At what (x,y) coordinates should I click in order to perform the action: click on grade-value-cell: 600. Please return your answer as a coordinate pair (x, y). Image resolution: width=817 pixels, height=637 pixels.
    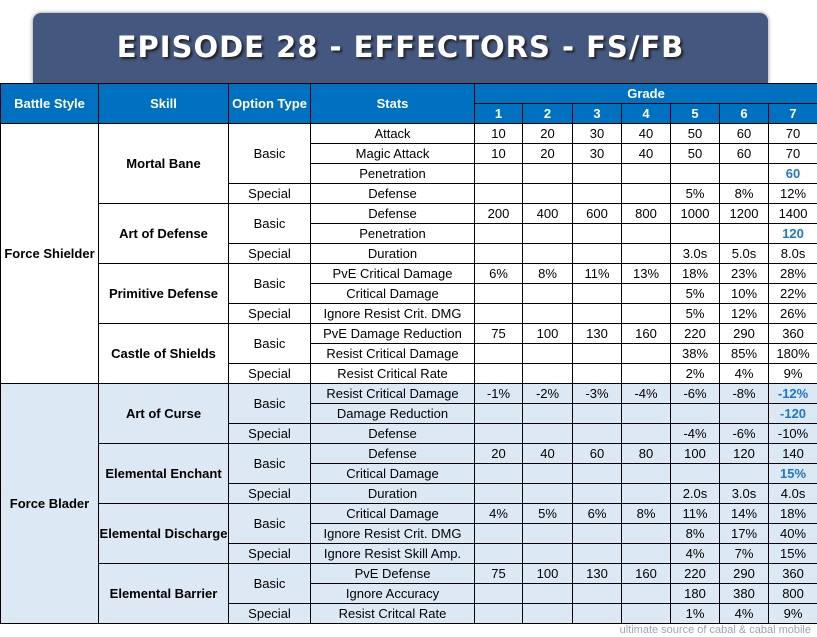
    Looking at the image, I should click on (597, 213).